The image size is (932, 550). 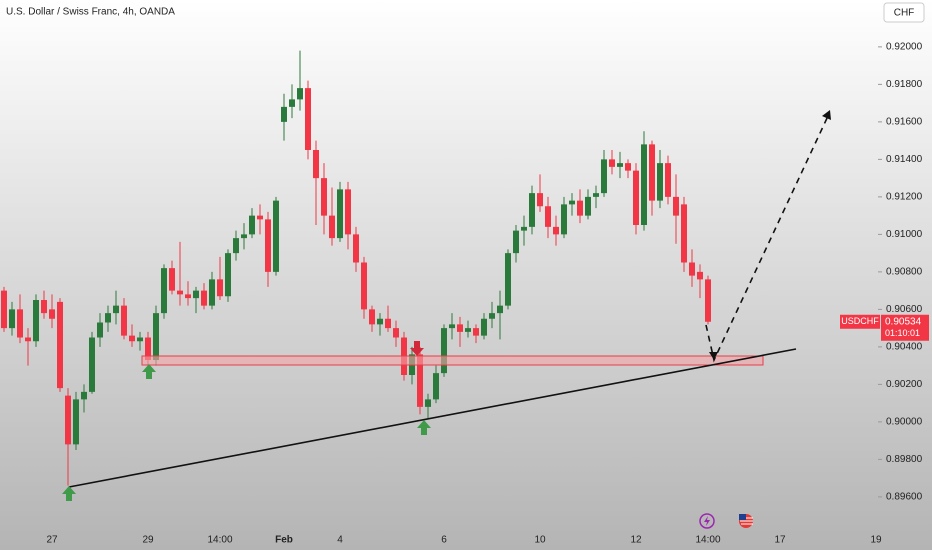 I want to click on x-tick-label: 19, so click(x=876, y=540).